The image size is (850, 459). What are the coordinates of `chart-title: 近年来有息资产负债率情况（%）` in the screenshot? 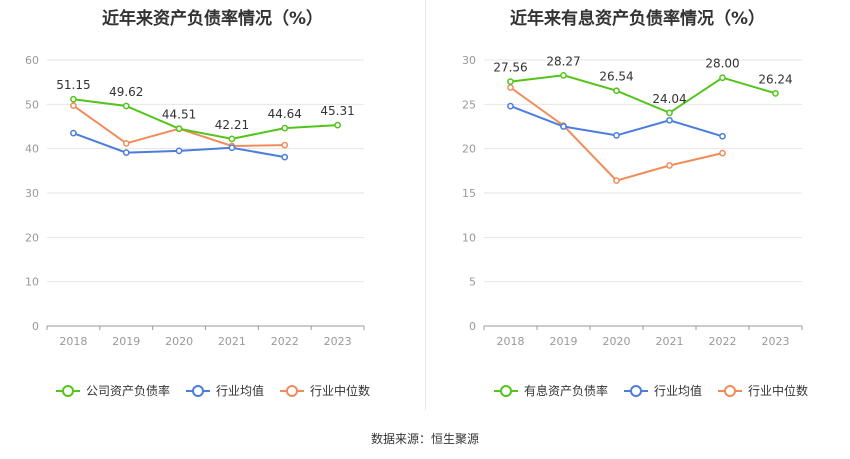 It's located at (637, 19).